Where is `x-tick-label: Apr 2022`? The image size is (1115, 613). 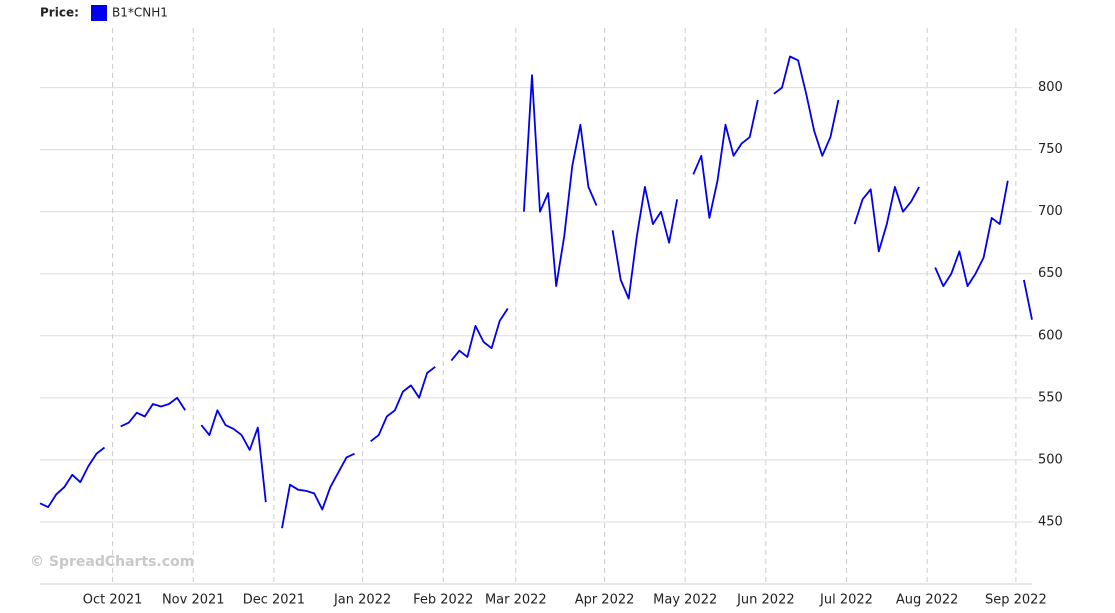
x-tick-label: Apr 2022 is located at coordinates (605, 600).